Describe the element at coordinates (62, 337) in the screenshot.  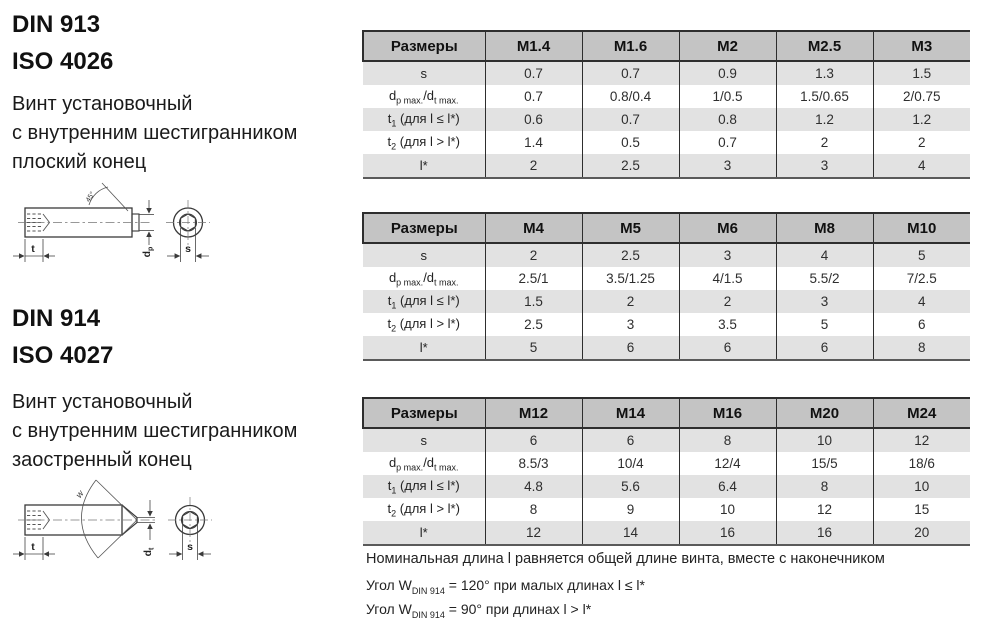
I see `standard-block-din914: DIN 914 ISO 4027` at that location.